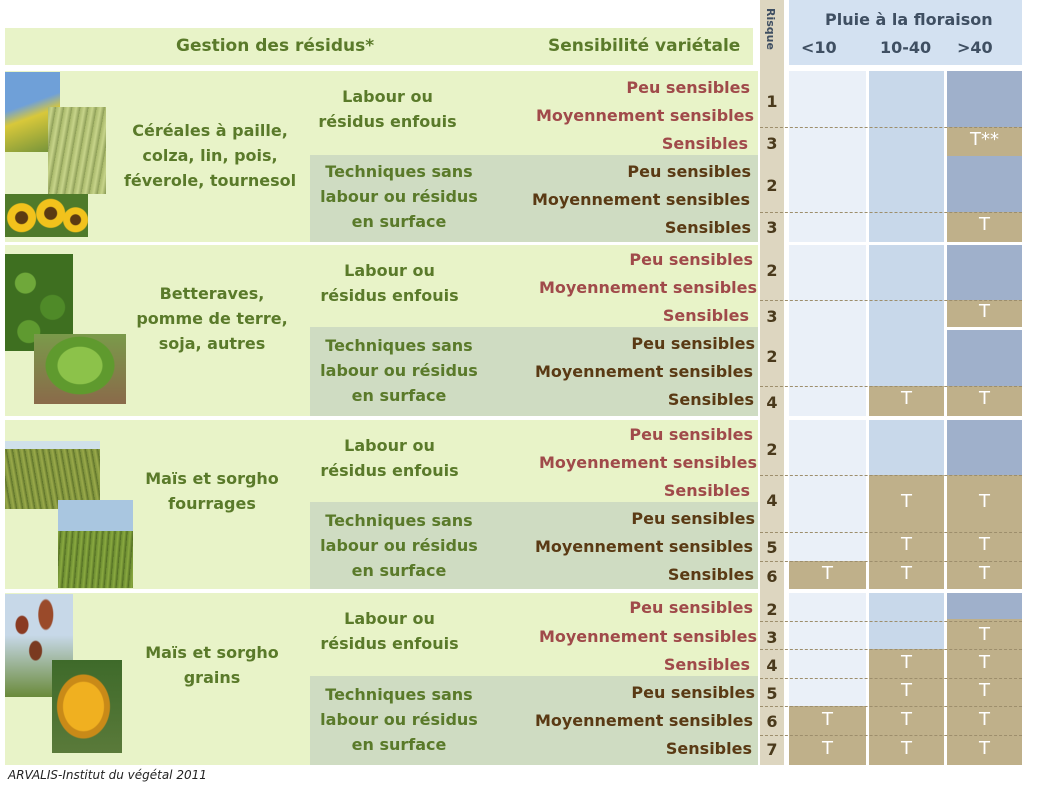 The height and width of the screenshot is (794, 1037). I want to click on photo-sunflower, so click(46, 215).